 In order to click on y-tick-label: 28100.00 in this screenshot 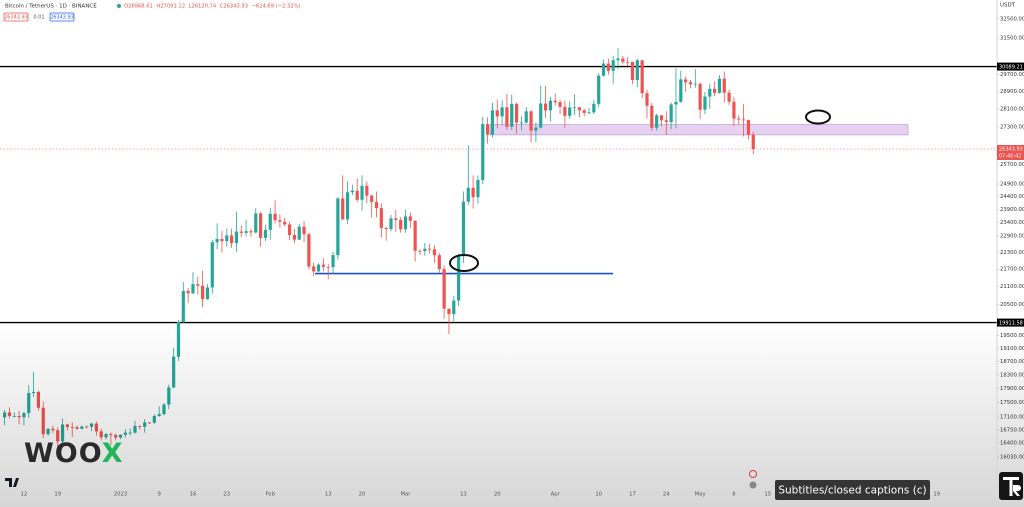, I will do `click(1012, 109)`.